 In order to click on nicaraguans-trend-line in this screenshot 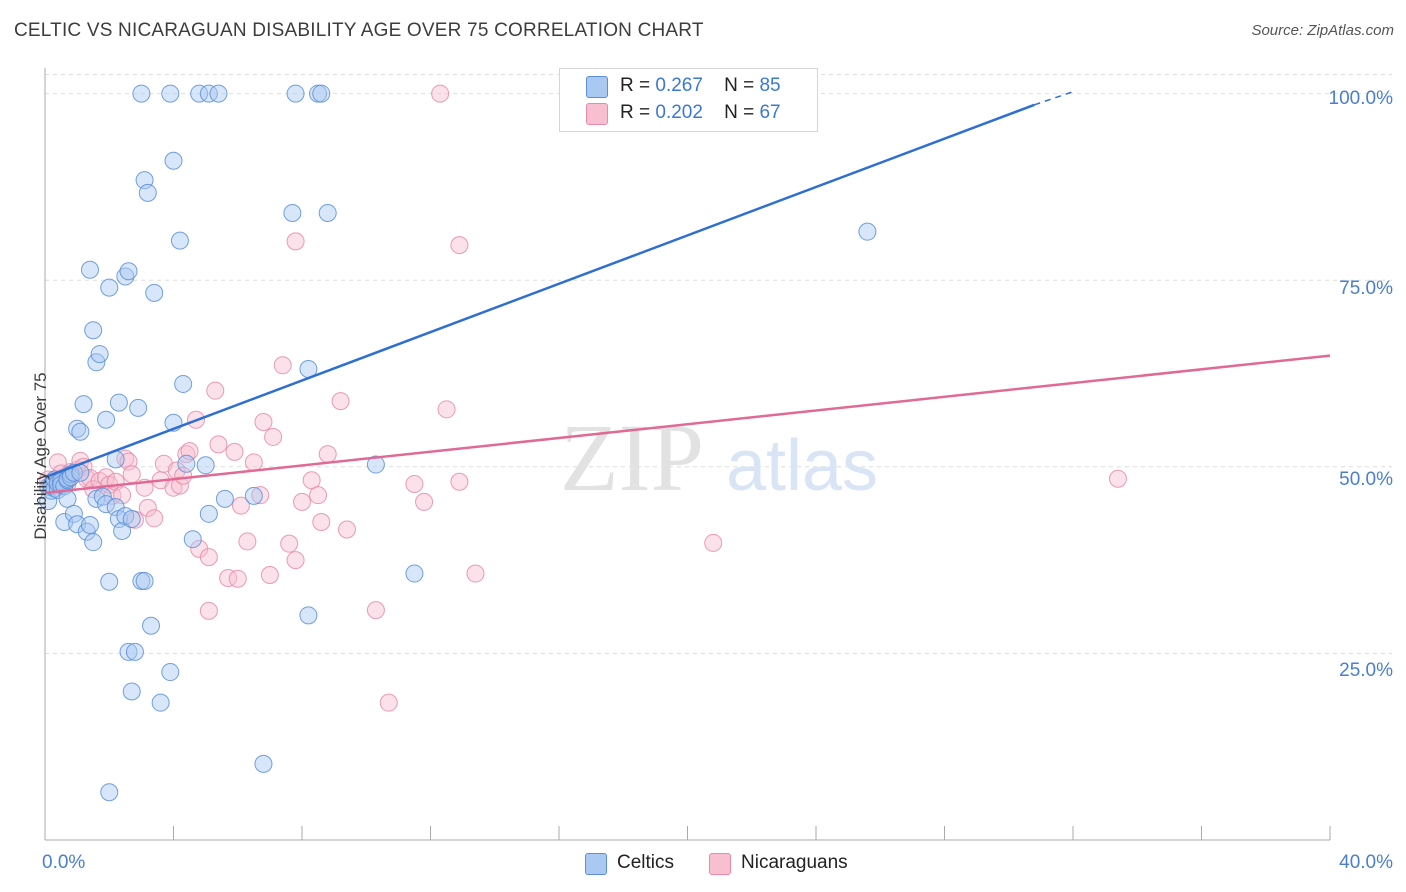, I will do `click(687, 424)`.